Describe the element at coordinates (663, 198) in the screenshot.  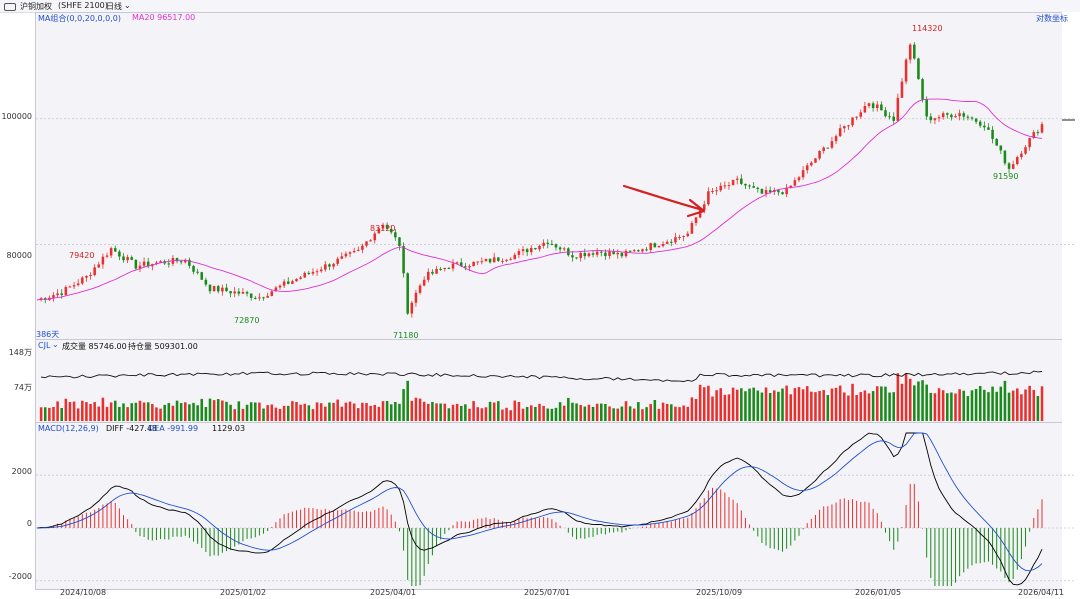
I see `annotation-arrow` at that location.